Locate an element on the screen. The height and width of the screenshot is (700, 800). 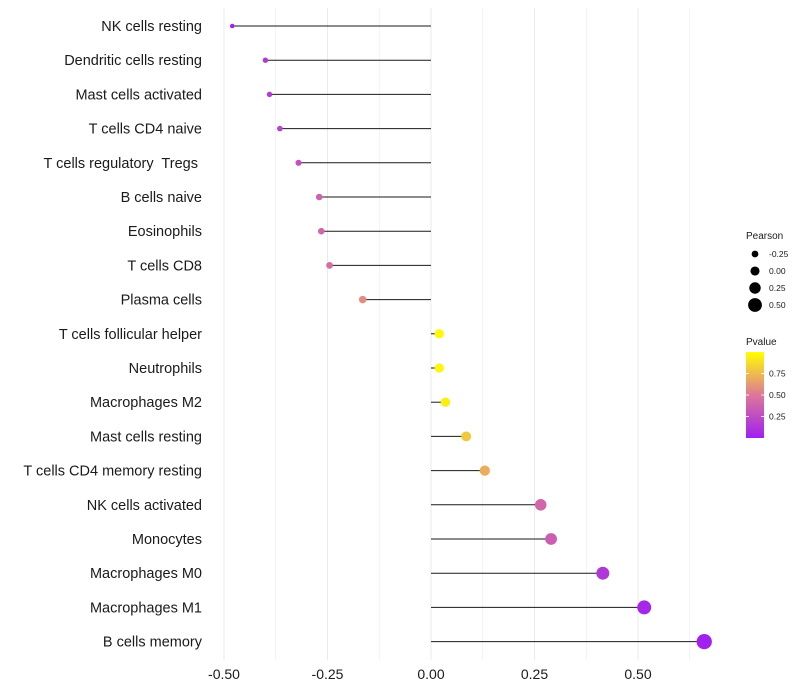
legend-color-label: 0.50 is located at coordinates (777, 395).